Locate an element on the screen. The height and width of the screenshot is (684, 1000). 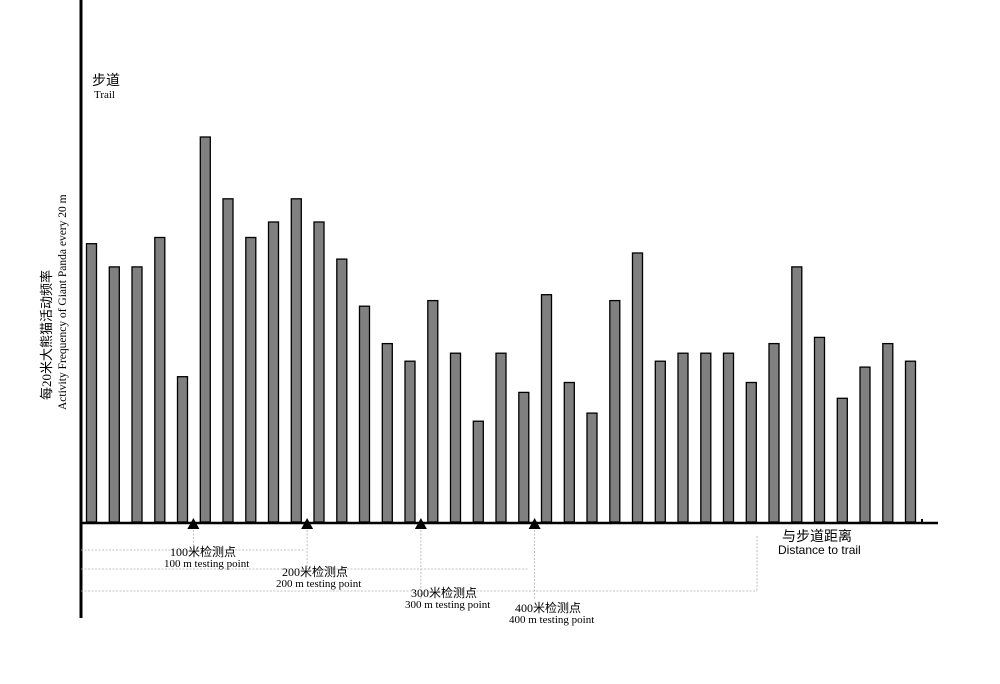
y-axis-label-cn: 每20米大熊猫活动频率 is located at coordinates (46, 335).